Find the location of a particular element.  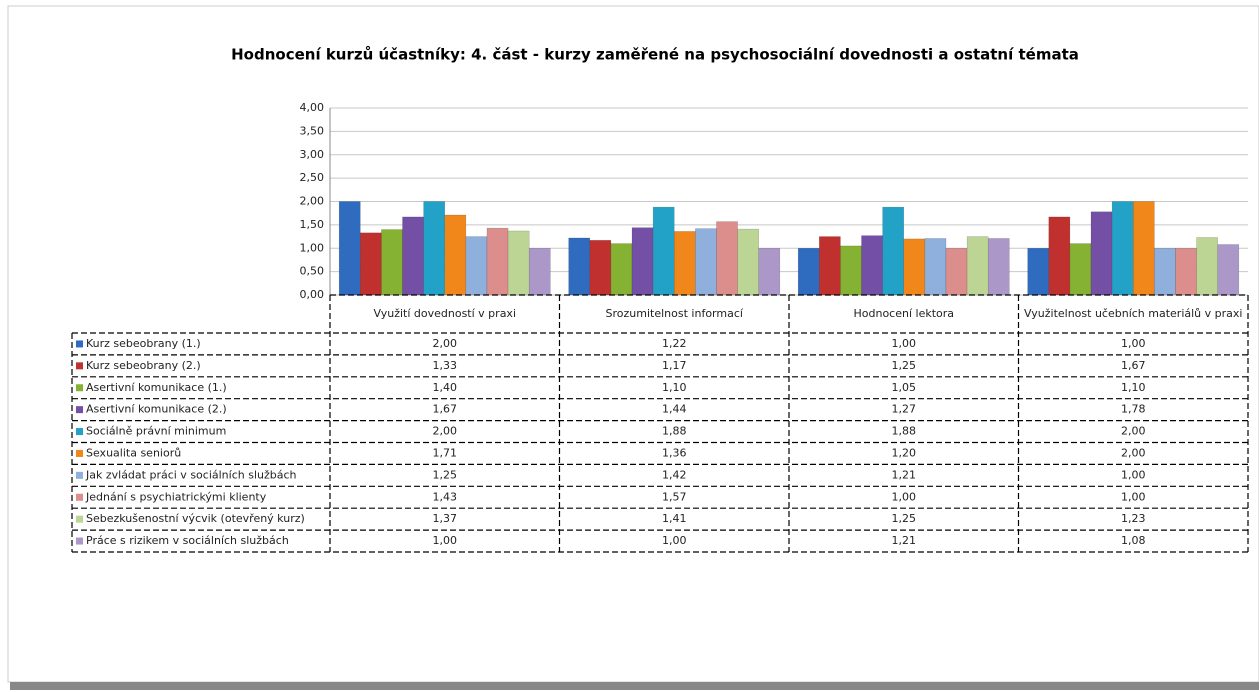

y-tick-label: 1,00 is located at coordinates (312, 247).